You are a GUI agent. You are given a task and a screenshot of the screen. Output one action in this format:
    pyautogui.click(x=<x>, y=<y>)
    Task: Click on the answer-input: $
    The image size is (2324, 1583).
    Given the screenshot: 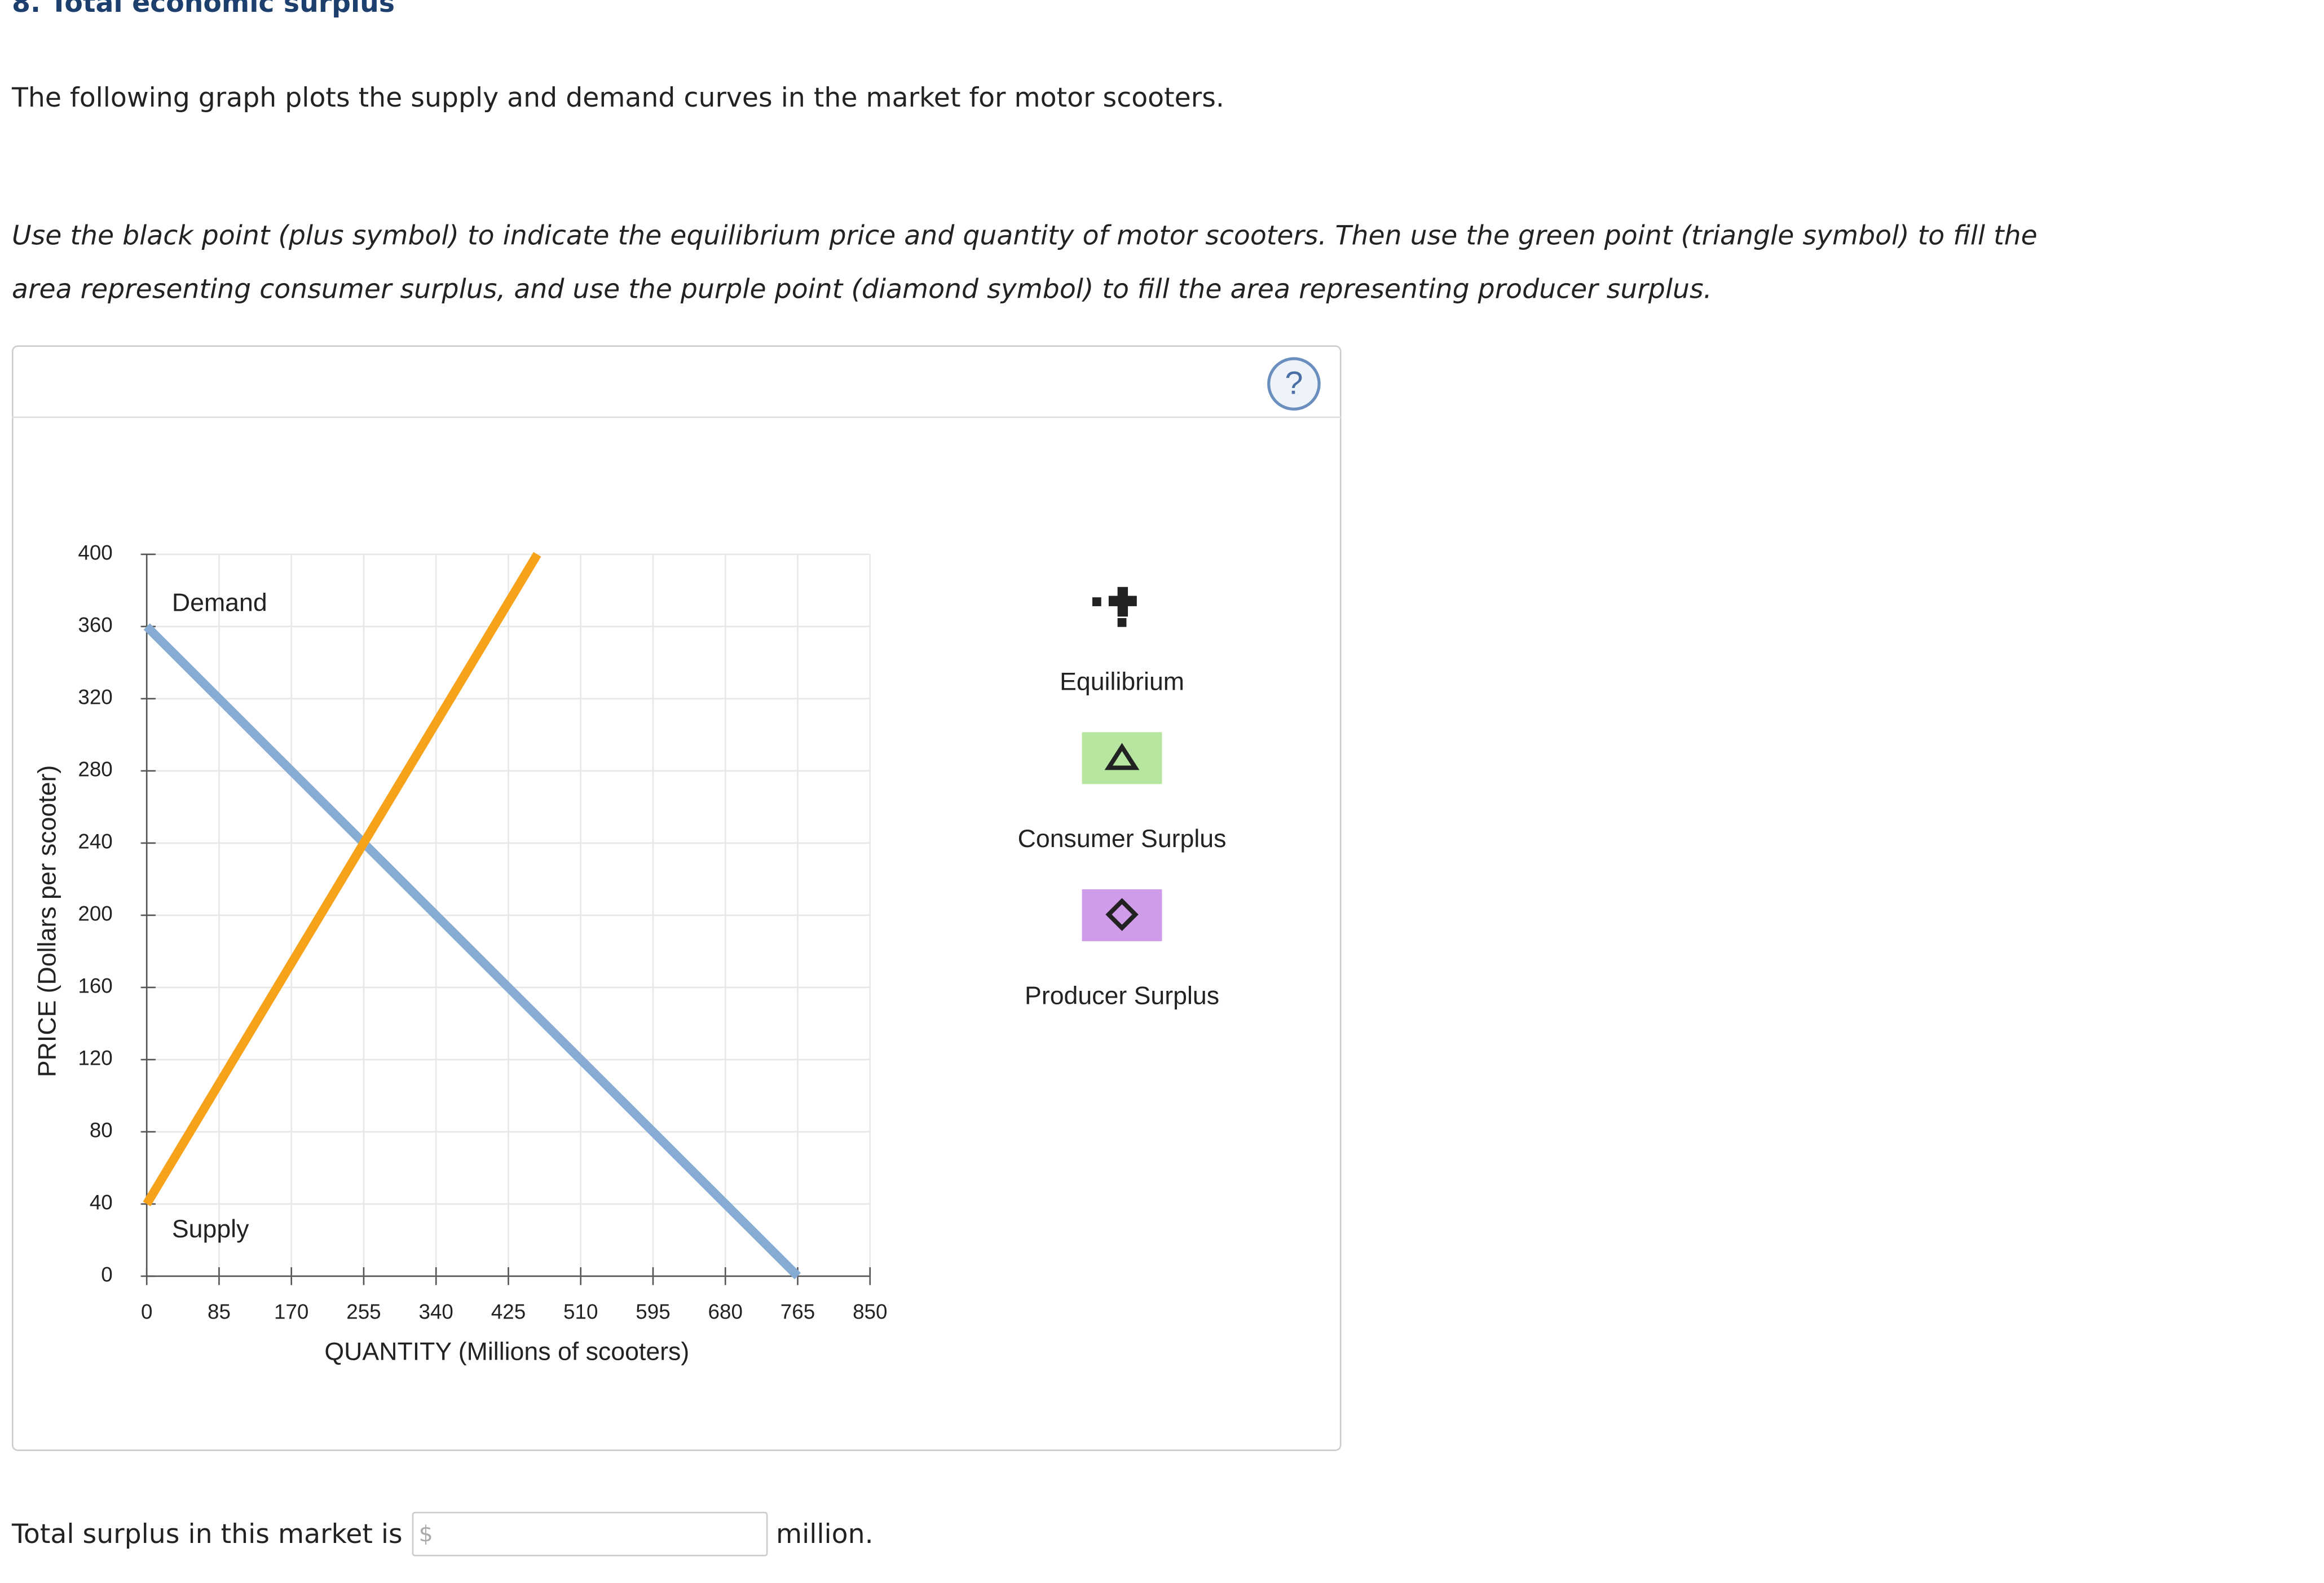 What is the action you would take?
    pyautogui.click(x=589, y=1534)
    